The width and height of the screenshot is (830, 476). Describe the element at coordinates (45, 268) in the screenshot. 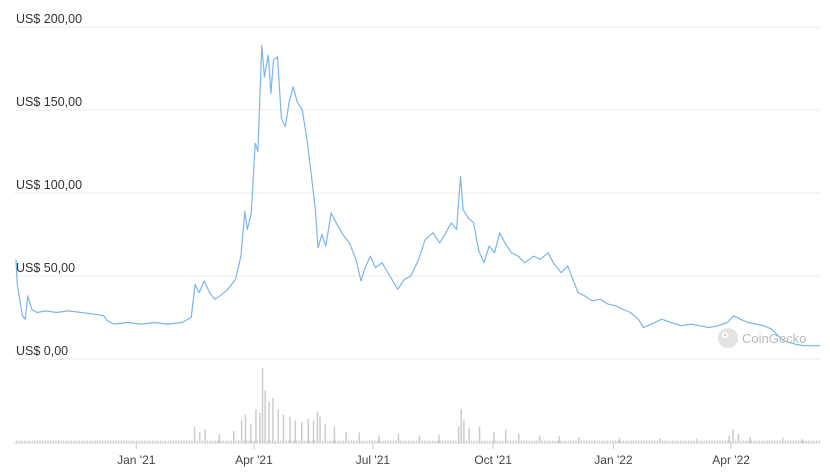

I see `y-tick-label: US$ 50,00` at that location.